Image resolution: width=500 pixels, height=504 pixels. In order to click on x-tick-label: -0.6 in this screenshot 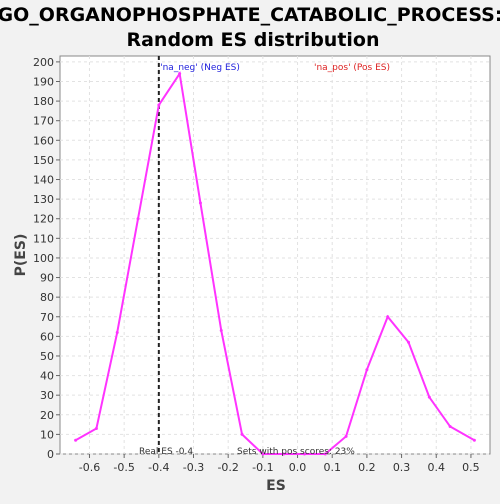, I will do `click(89, 467)`.